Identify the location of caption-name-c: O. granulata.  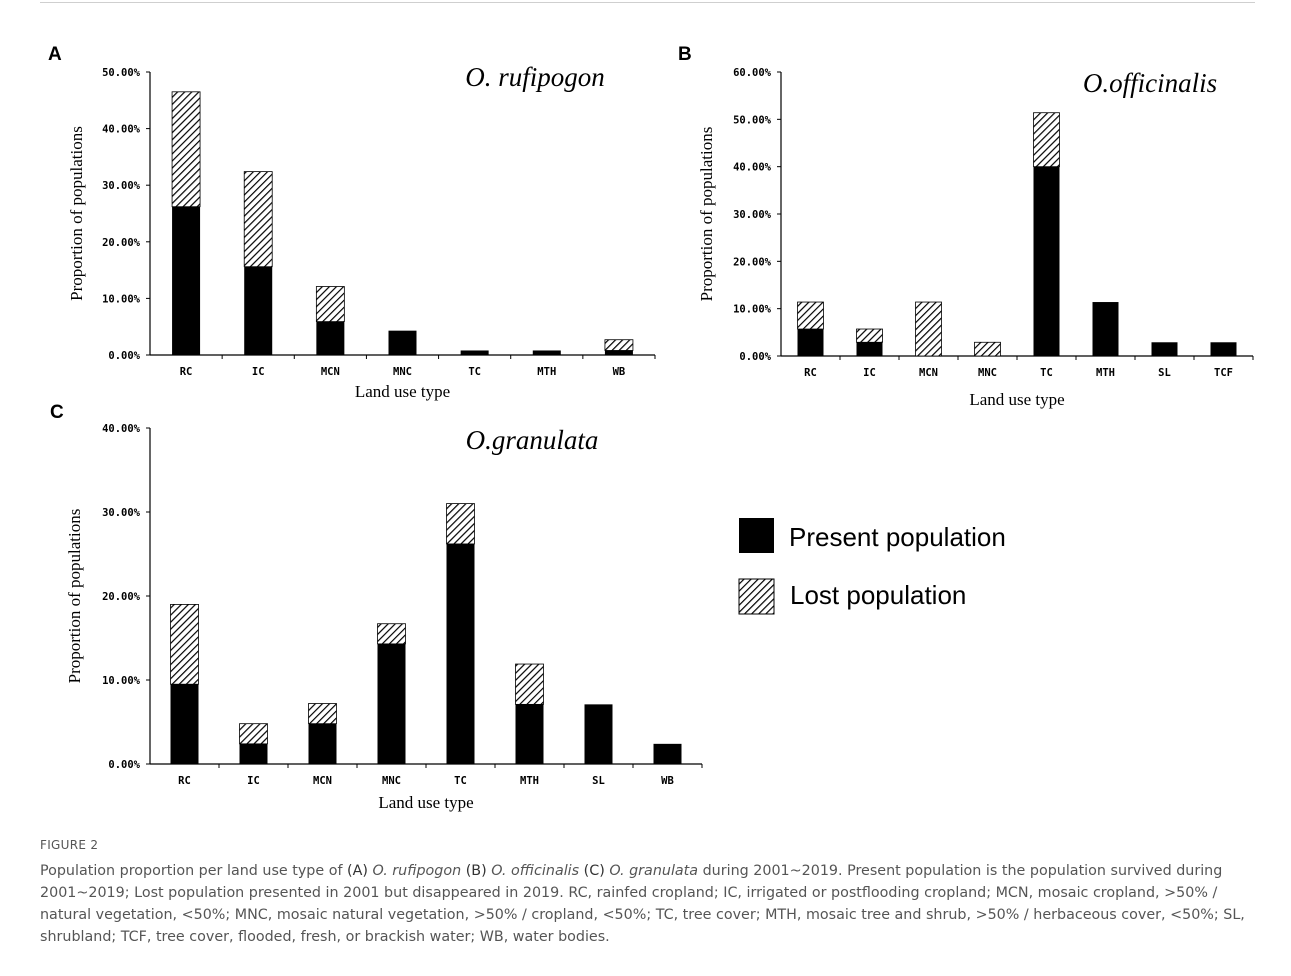
(654, 871).